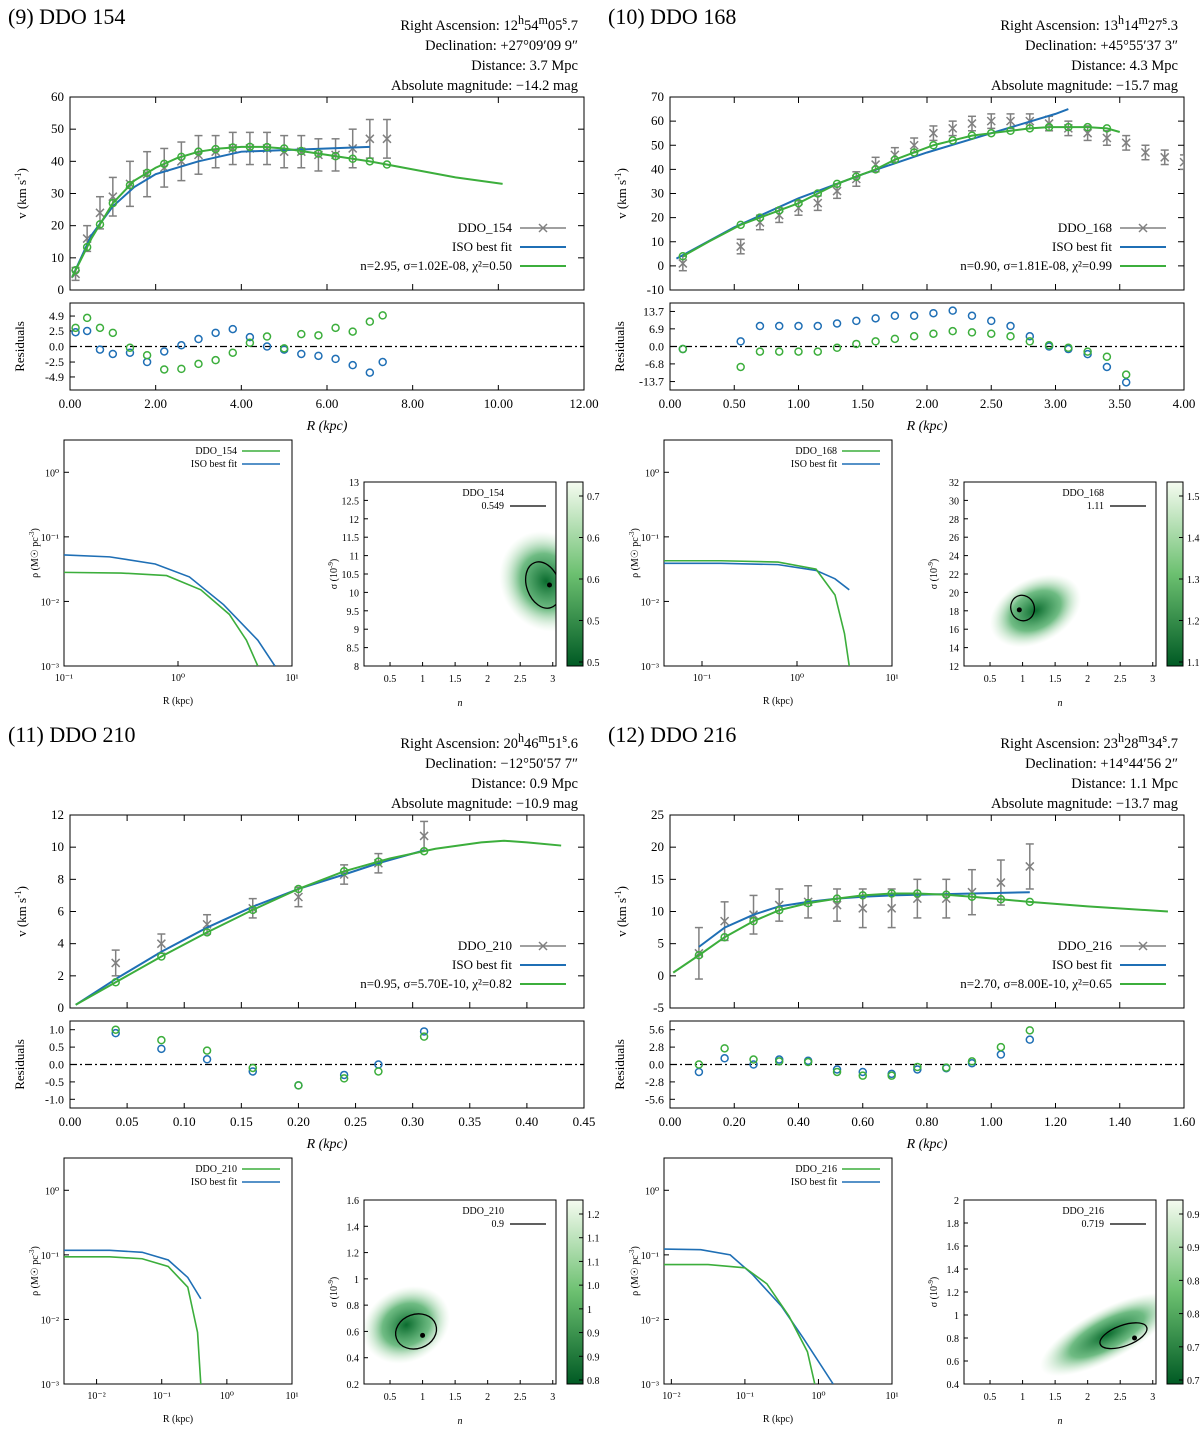 The height and width of the screenshot is (1436, 1200). Describe the element at coordinates (241, 1121) in the screenshot. I see `x-tick-label: 0.15` at that location.